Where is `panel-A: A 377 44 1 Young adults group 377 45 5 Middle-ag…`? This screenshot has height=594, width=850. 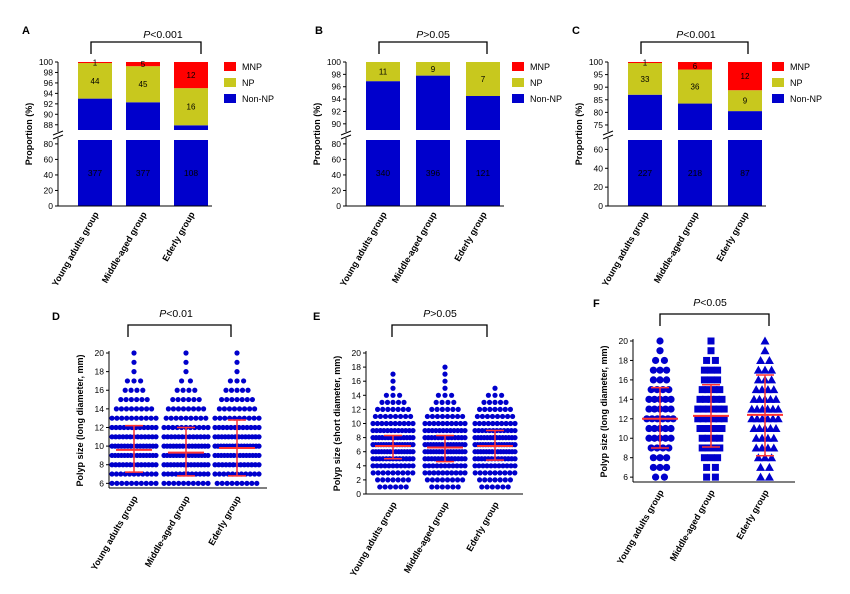
panel-A: A 377 44 1 Young adults group 377 45 5 Middle-ag… is located at coordinates (148, 156).